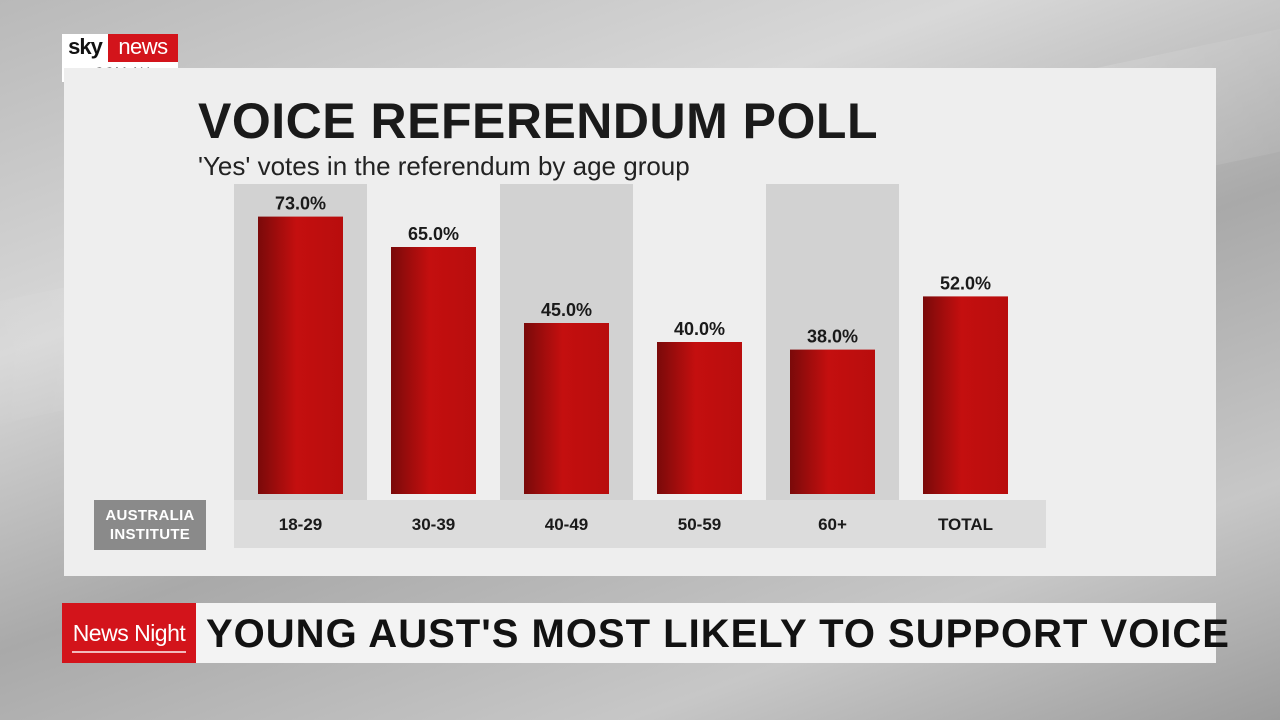  What do you see at coordinates (566, 310) in the screenshot?
I see `data-label: 45.0%` at bounding box center [566, 310].